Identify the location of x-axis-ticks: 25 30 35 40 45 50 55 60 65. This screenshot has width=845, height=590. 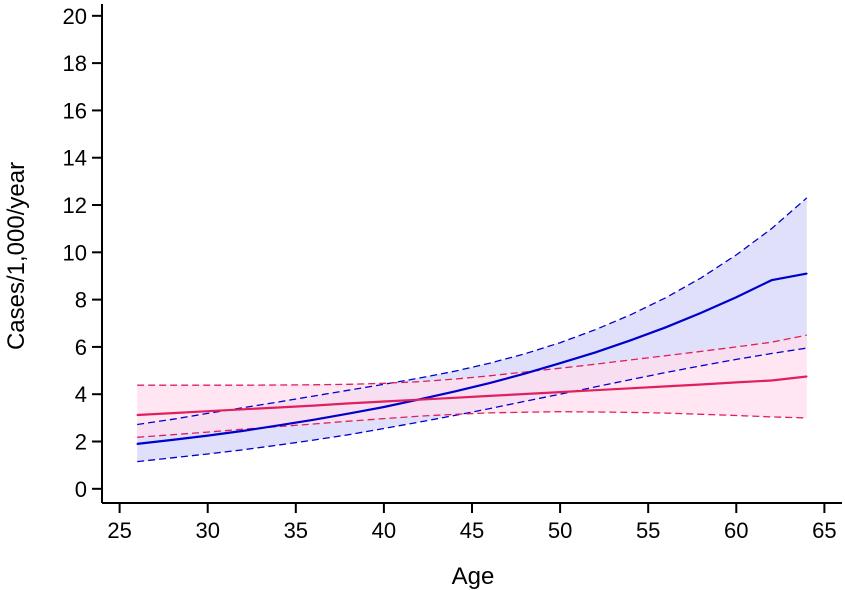
(472, 523).